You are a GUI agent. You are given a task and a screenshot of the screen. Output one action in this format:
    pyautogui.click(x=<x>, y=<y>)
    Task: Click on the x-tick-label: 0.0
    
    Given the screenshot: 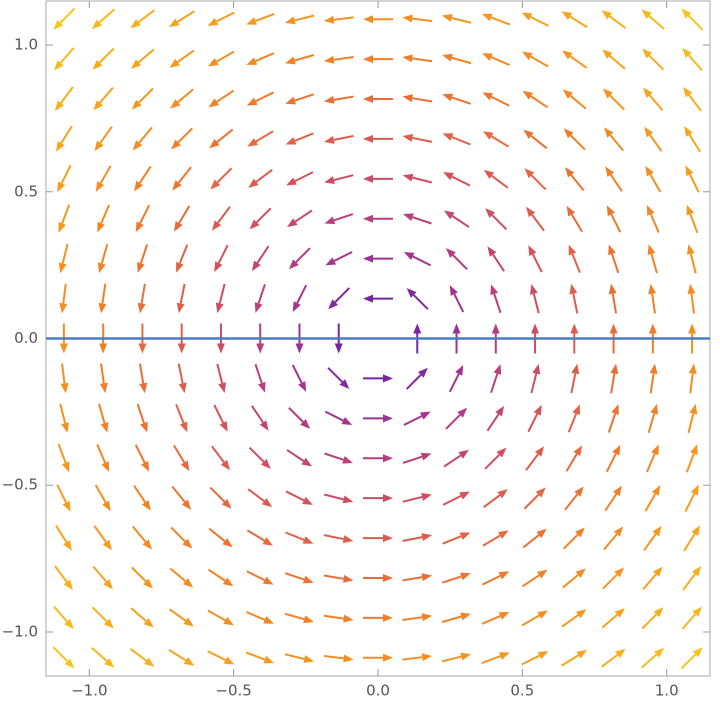 What is the action you would take?
    pyautogui.click(x=378, y=691)
    